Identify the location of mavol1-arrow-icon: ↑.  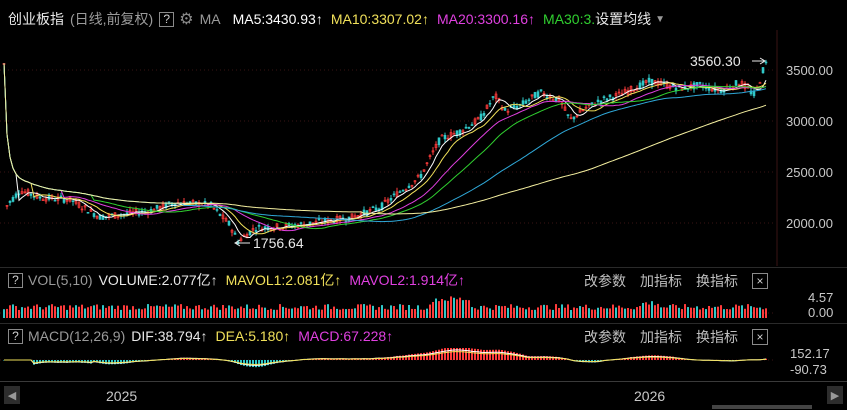
(337, 280).